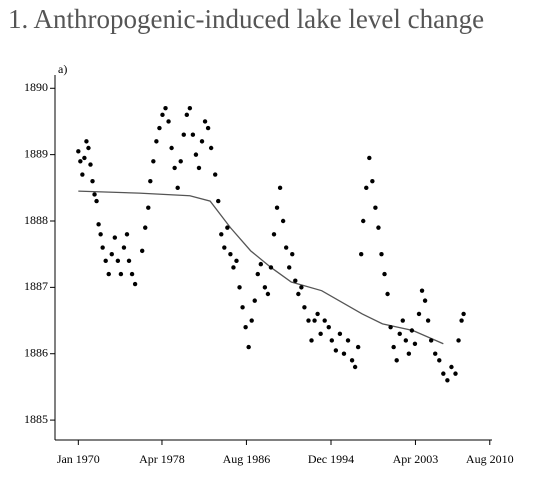 The image size is (537, 481). Describe the element at coordinates (247, 459) in the screenshot. I see `x-tick-label: Aug 1986` at that location.